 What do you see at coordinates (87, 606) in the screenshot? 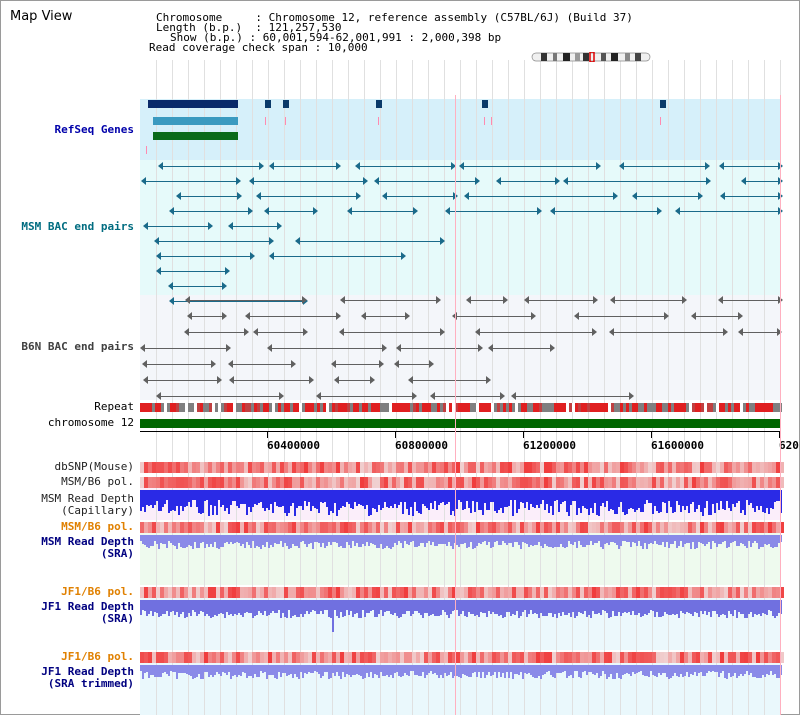
I see `track-label-jf1-depth-sra: JF1 Read Depth` at bounding box center [87, 606].